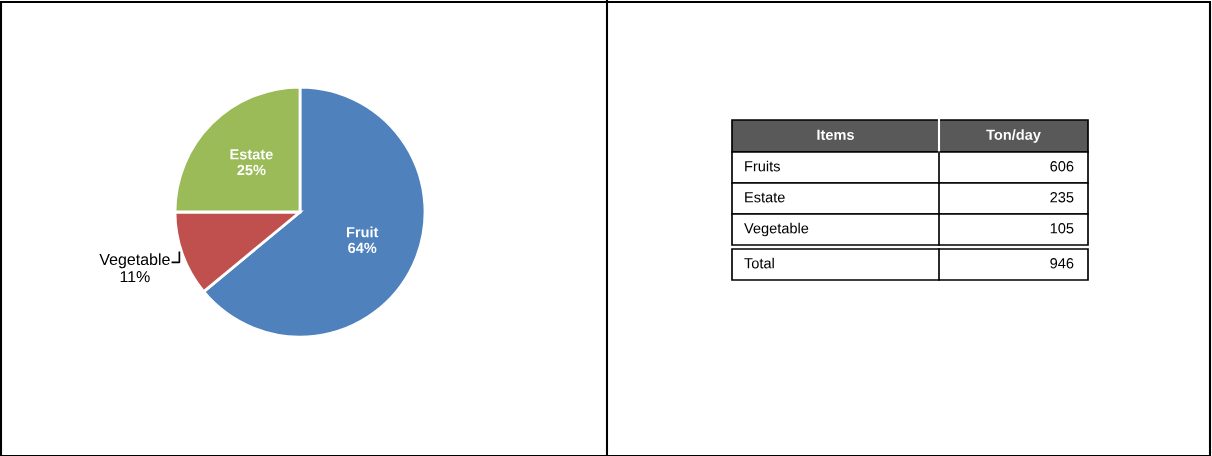 This screenshot has height=456, width=1212. What do you see at coordinates (1062, 263) in the screenshot?
I see `text: 946` at bounding box center [1062, 263].